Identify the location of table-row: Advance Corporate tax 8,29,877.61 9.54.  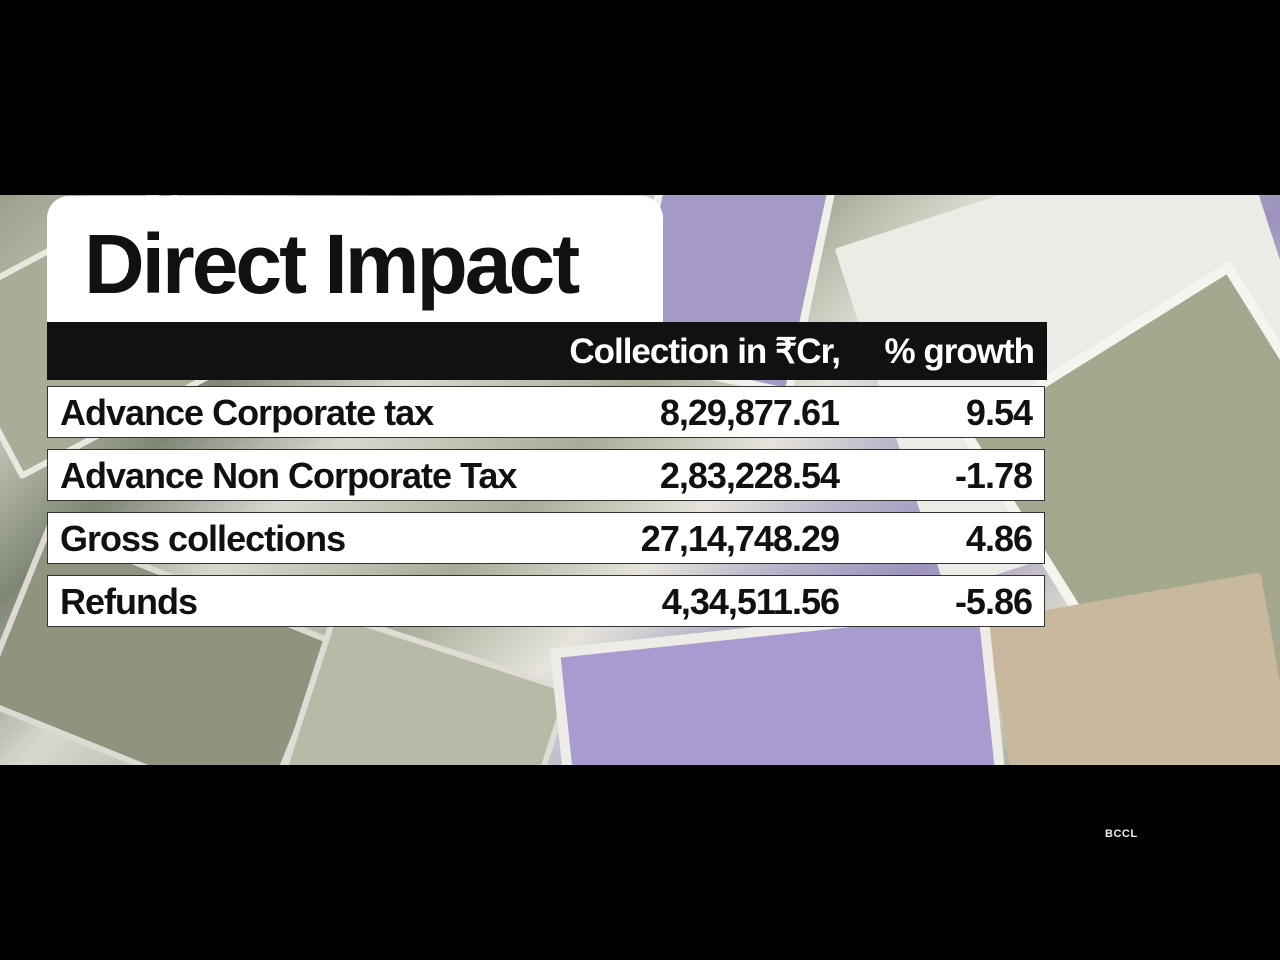
(546, 412).